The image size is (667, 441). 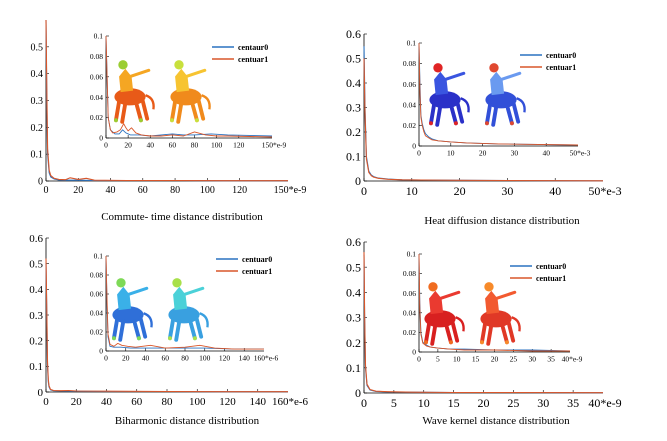 I want to click on panel-4-series-centuar1, so click(x=483, y=323).